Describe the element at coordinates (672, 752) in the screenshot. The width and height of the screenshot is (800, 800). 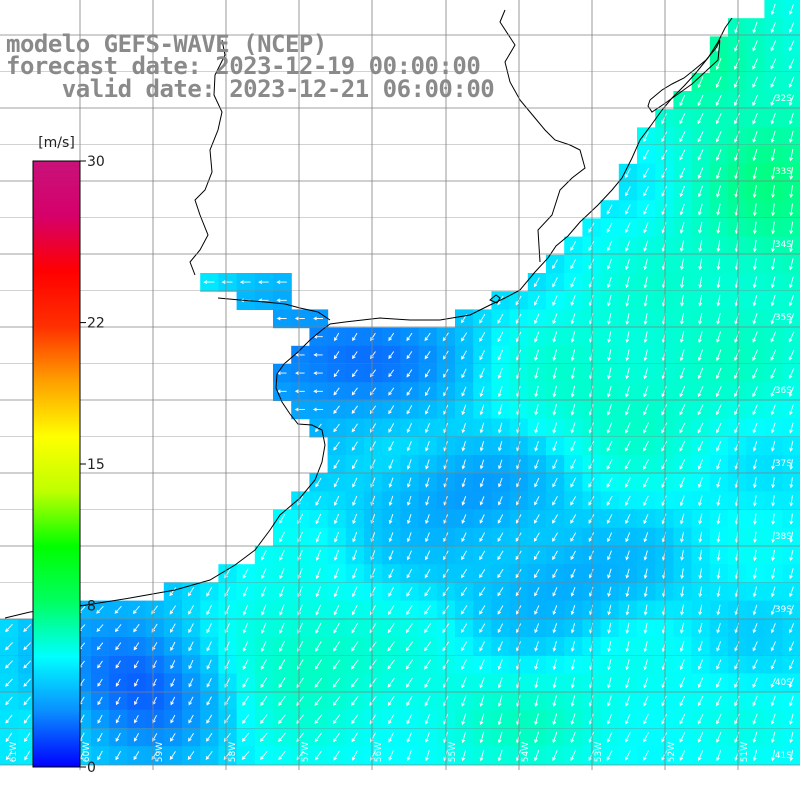
I see `lon-label: 52W` at that location.